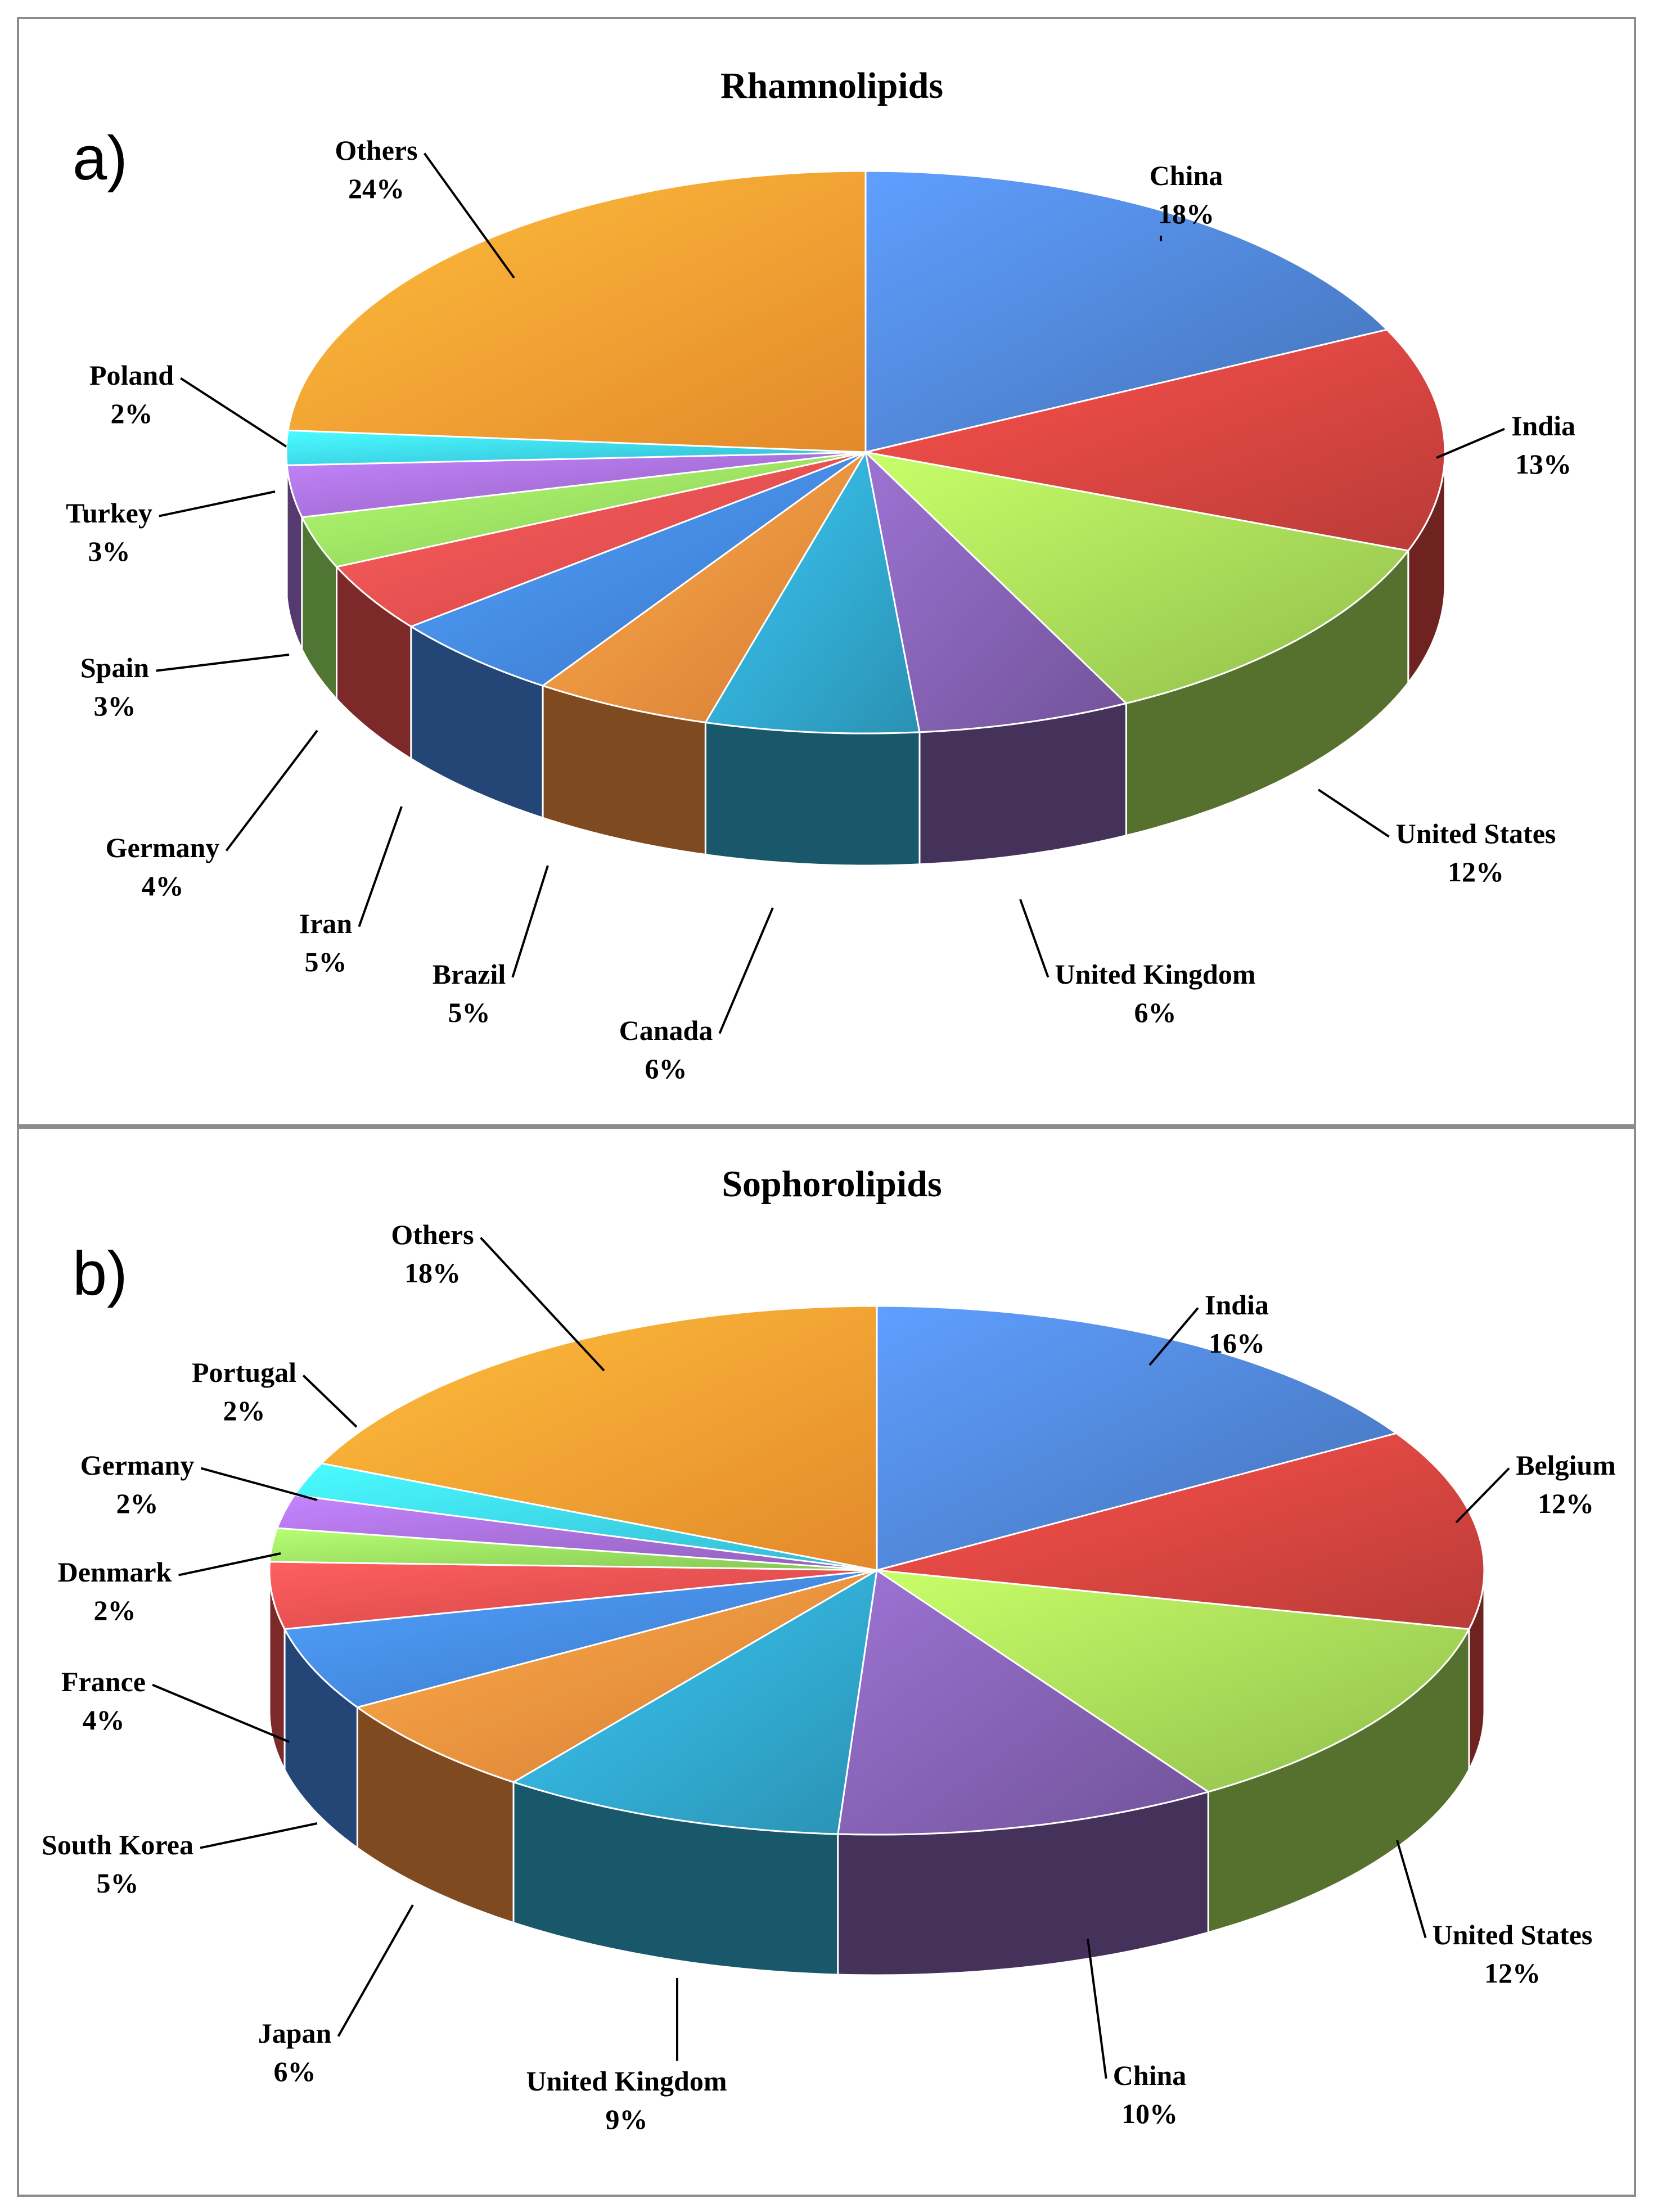  Describe the element at coordinates (115, 706) in the screenshot. I see `slice-value-spain: 3%` at that location.